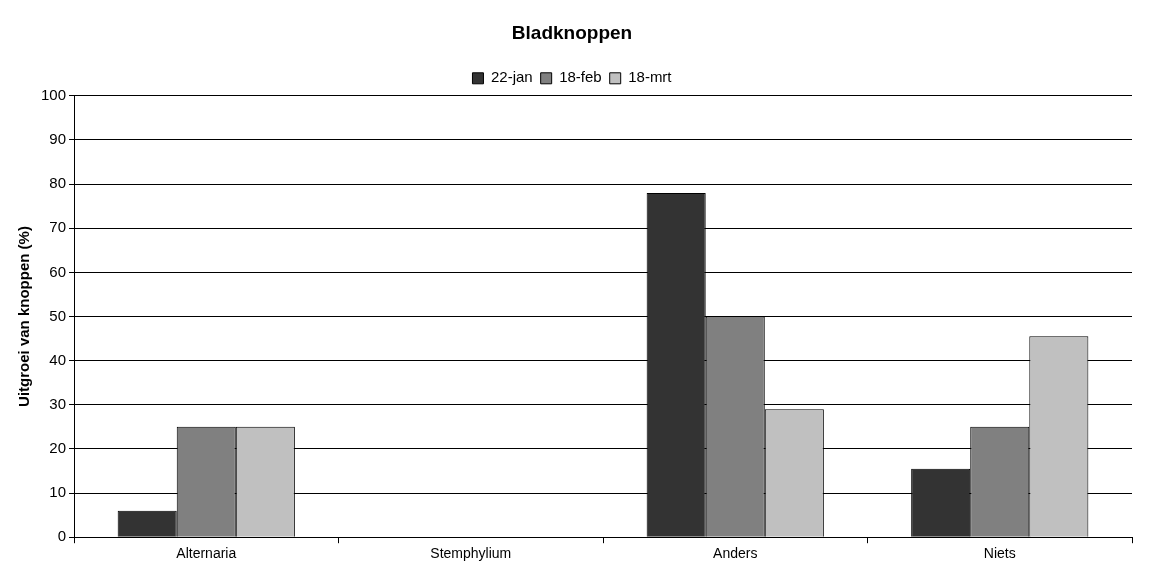 The width and height of the screenshot is (1160, 578). What do you see at coordinates (24, 316) in the screenshot?
I see `y-axis-title: Uitgroei van knoppen (%)` at bounding box center [24, 316].